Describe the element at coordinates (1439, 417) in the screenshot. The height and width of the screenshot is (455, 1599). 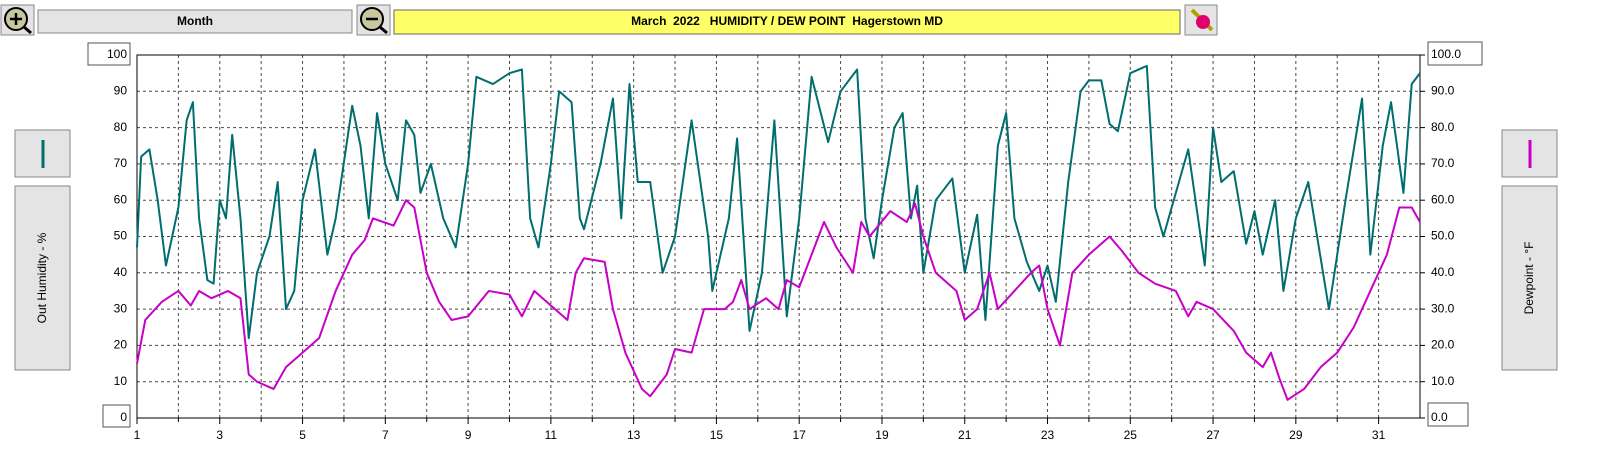
I see `y2-tick-label: 0.0` at that location.